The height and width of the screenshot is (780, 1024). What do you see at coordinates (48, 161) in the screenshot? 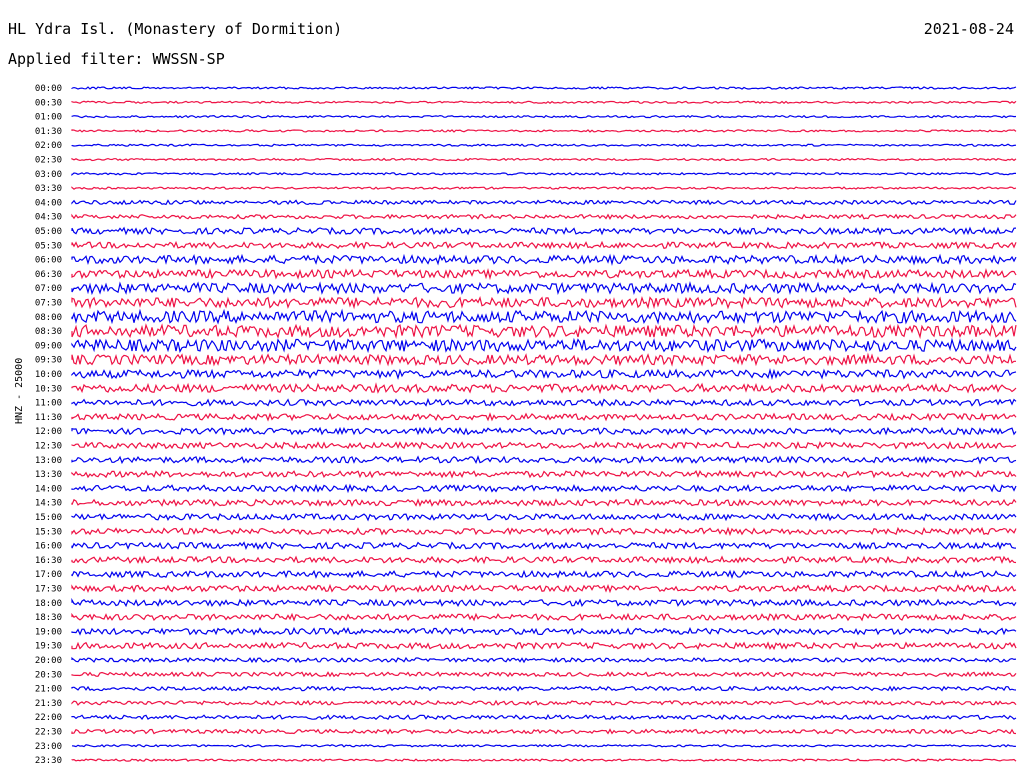
I see `row-time-label: 02:30` at bounding box center [48, 161].